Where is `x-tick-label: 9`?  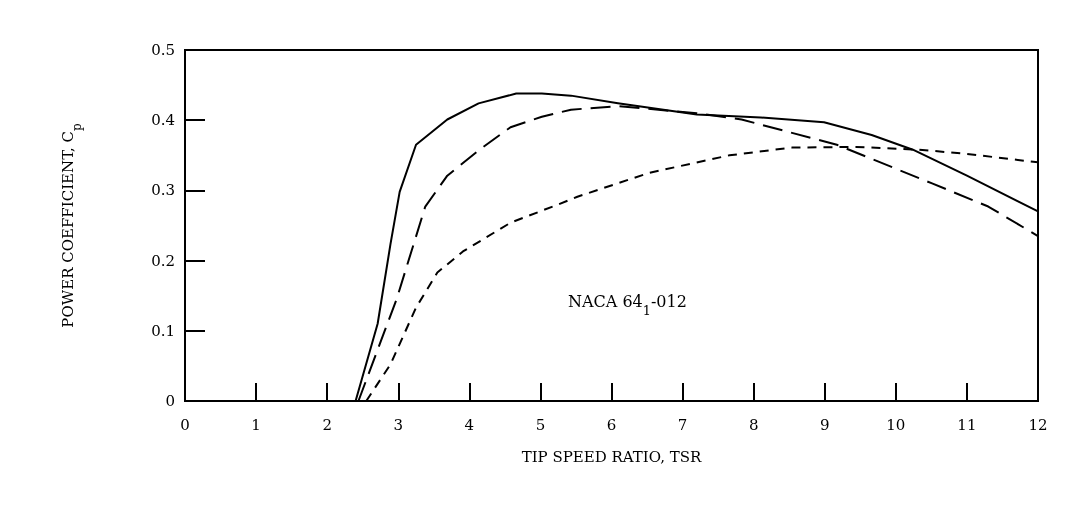
x-tick-label: 9 is located at coordinates (824, 424).